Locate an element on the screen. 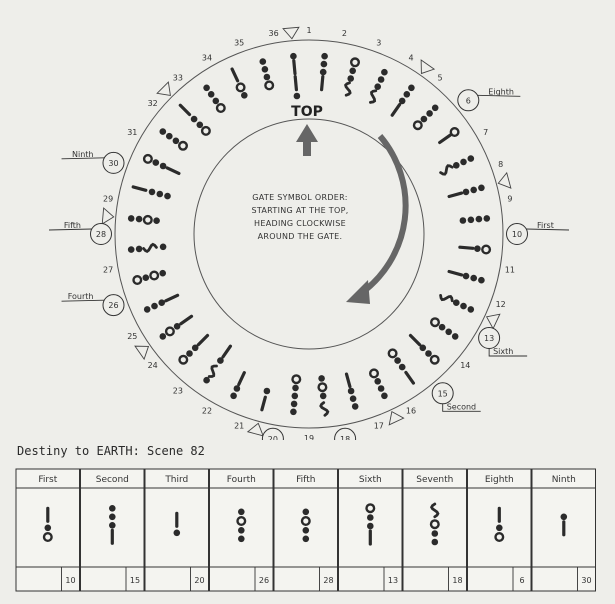 The image size is (615, 604). card-label: Fourth is located at coordinates (241, 480).